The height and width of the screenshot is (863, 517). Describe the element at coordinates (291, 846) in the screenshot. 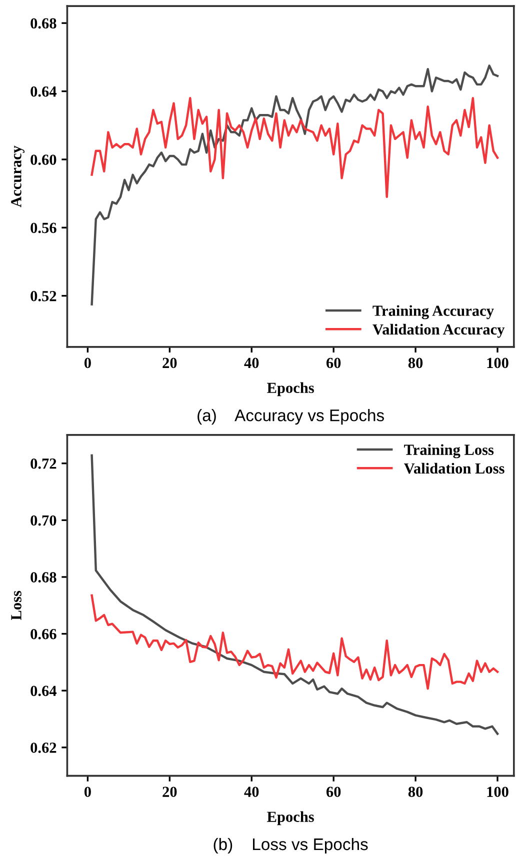

I see `text: (b) Loss vs Epochs` at that location.